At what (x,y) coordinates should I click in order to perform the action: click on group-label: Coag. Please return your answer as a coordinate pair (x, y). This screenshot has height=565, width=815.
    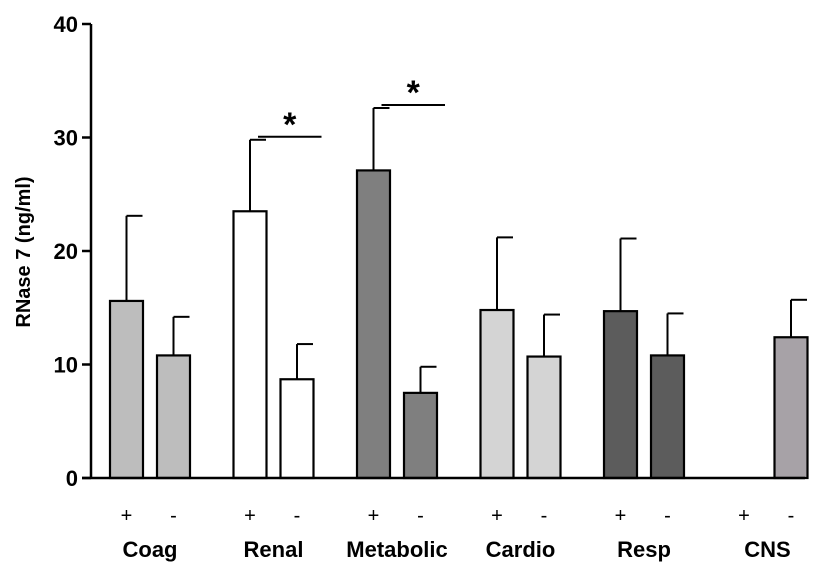
    Looking at the image, I should click on (150, 549).